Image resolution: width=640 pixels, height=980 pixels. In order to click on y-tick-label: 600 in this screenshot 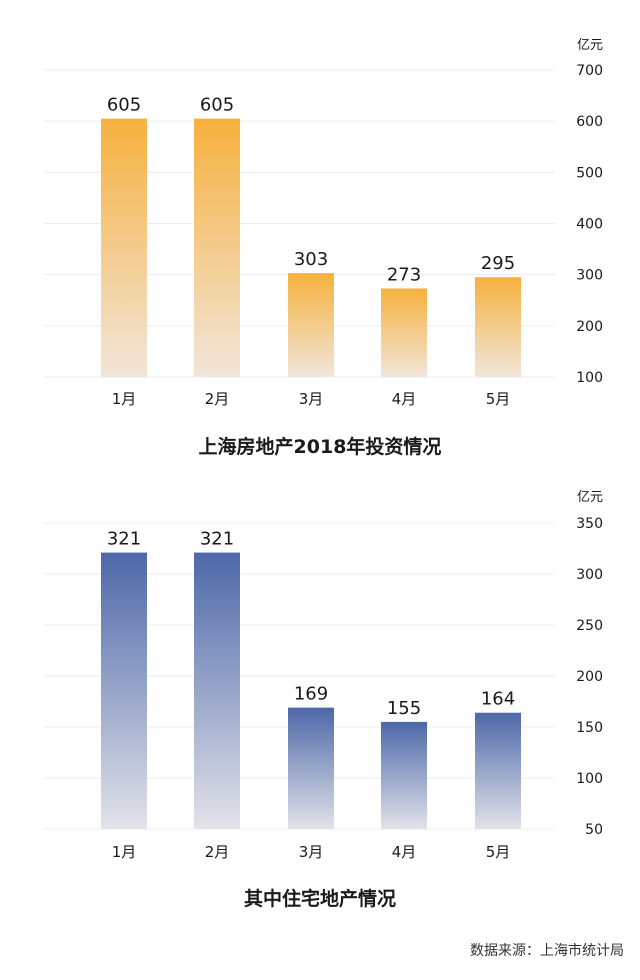, I will do `click(589, 122)`.